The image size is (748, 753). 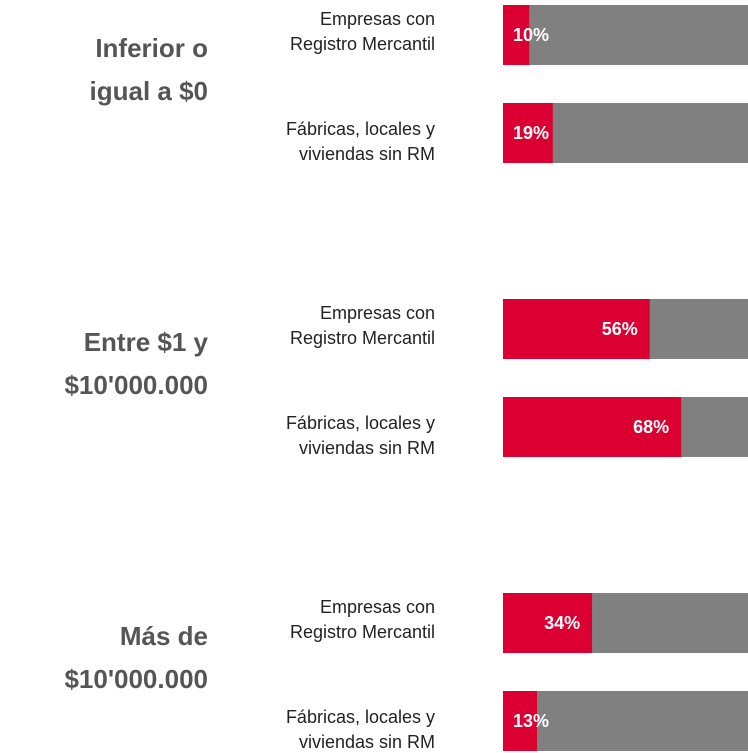 What do you see at coordinates (562, 623) in the screenshot?
I see `value-label: 34%` at bounding box center [562, 623].